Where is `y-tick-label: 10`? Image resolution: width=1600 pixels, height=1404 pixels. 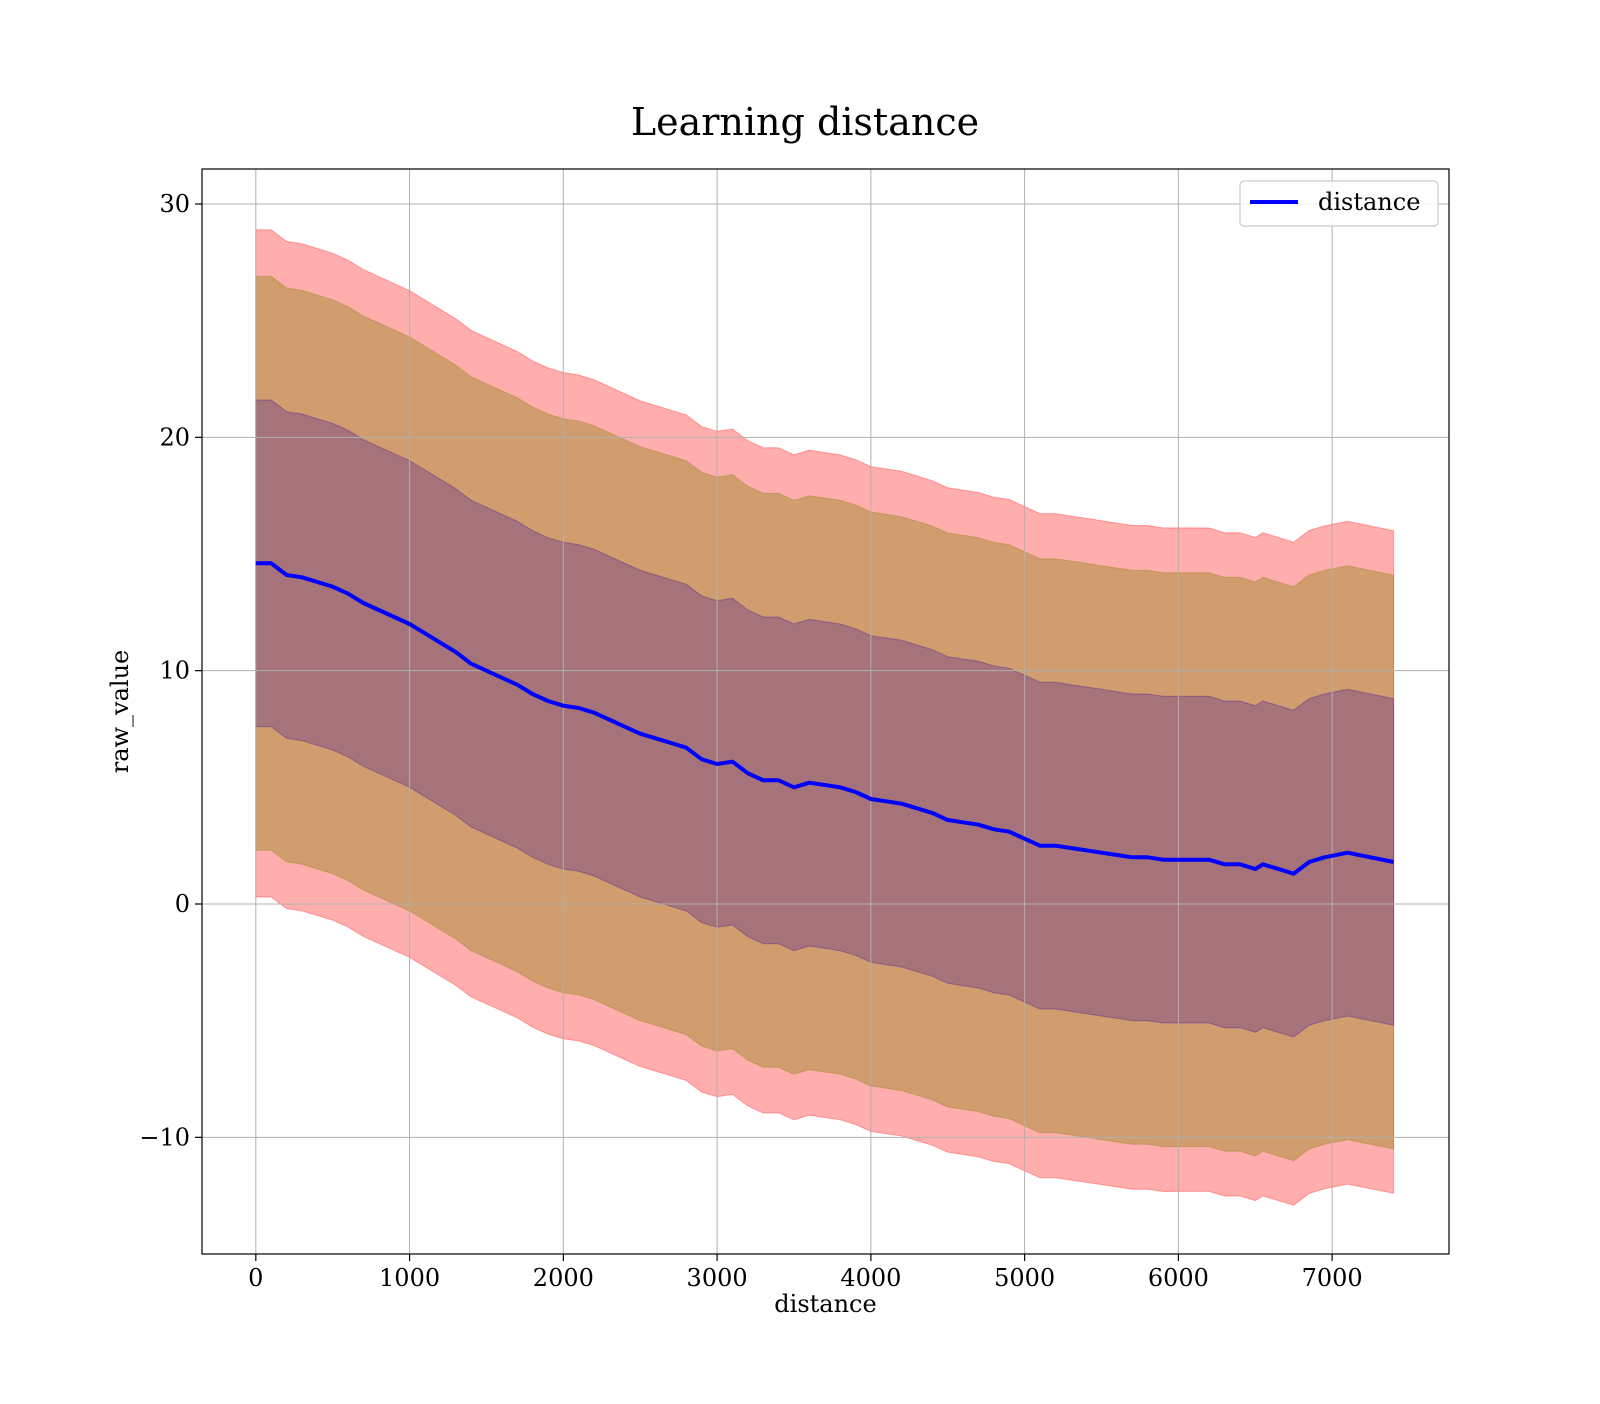
y-tick-label: 10 is located at coordinates (174, 671).